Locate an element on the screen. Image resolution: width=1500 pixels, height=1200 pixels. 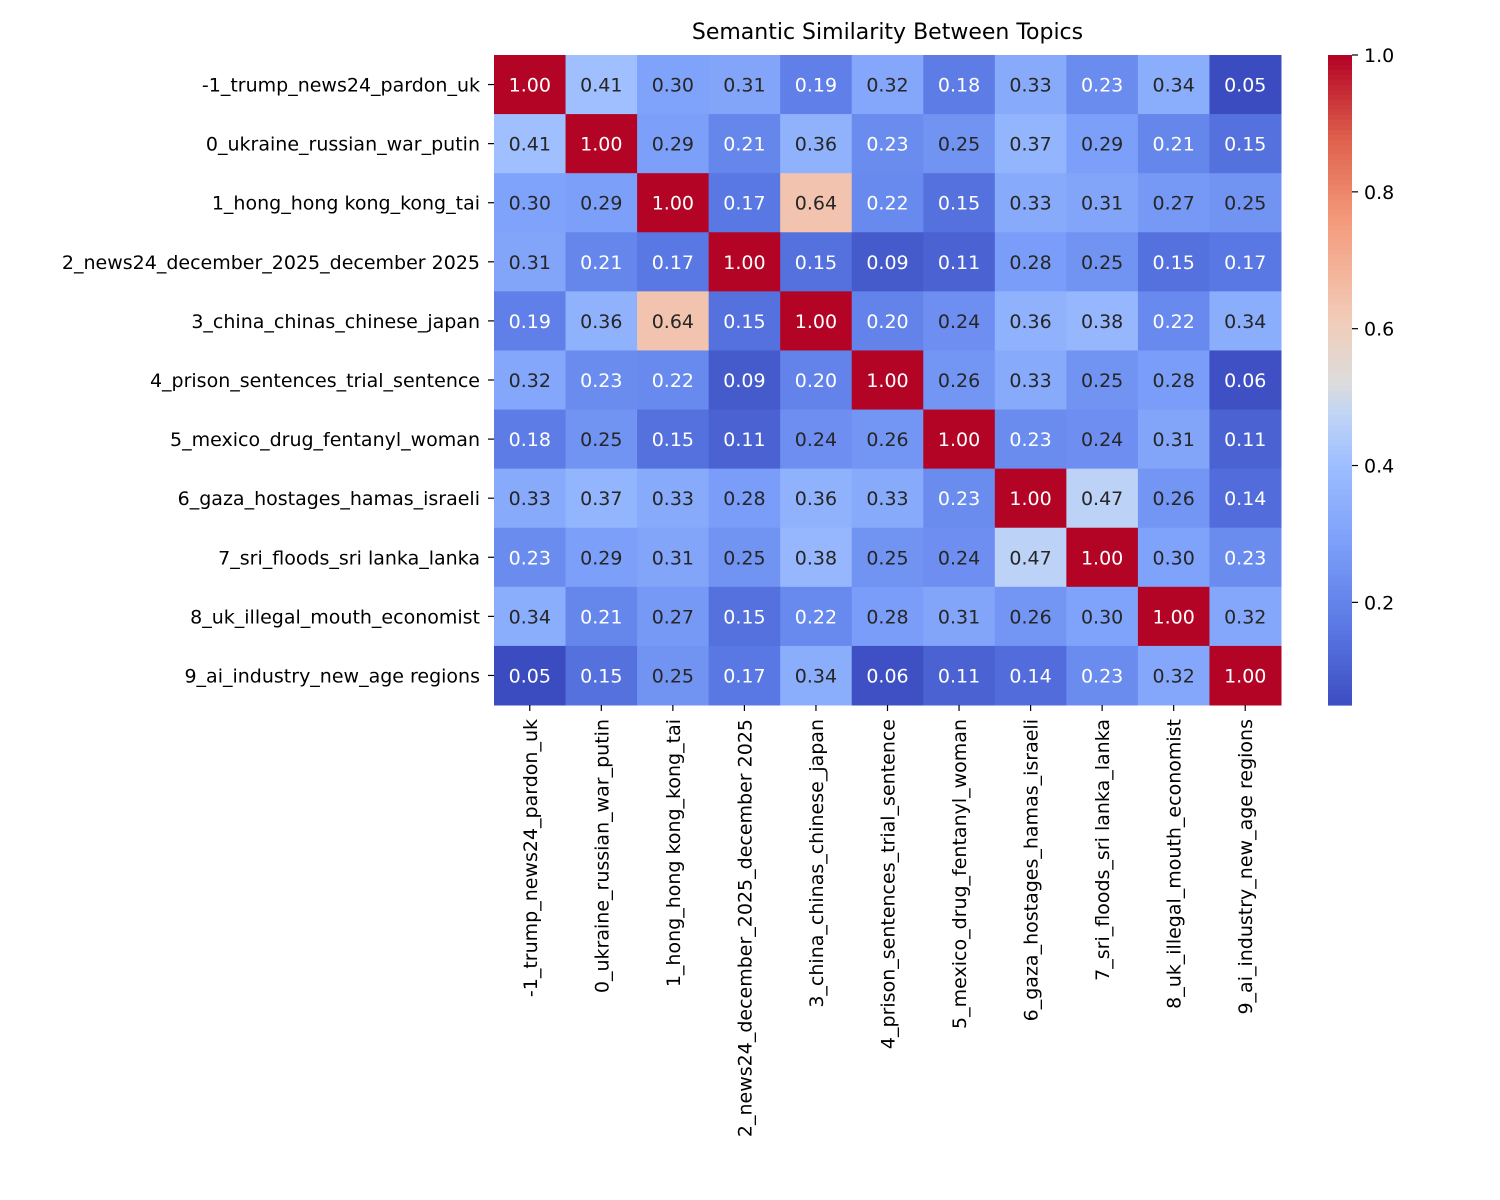
cell-value-label: 0.41 is located at coordinates (530, 145).